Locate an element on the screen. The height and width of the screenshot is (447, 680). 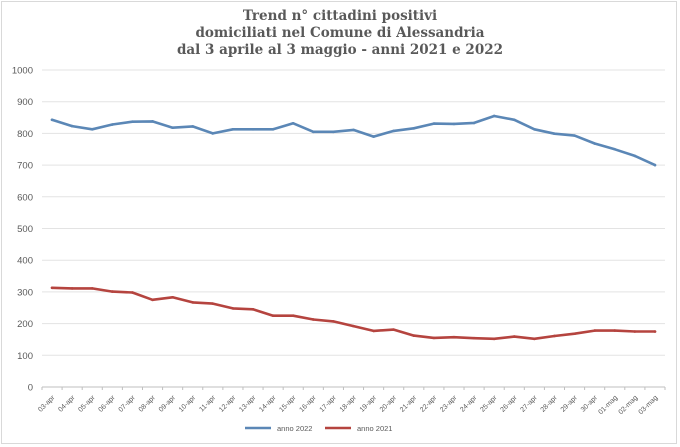
x-tick-label: 06-apr is located at coordinates (107, 404).